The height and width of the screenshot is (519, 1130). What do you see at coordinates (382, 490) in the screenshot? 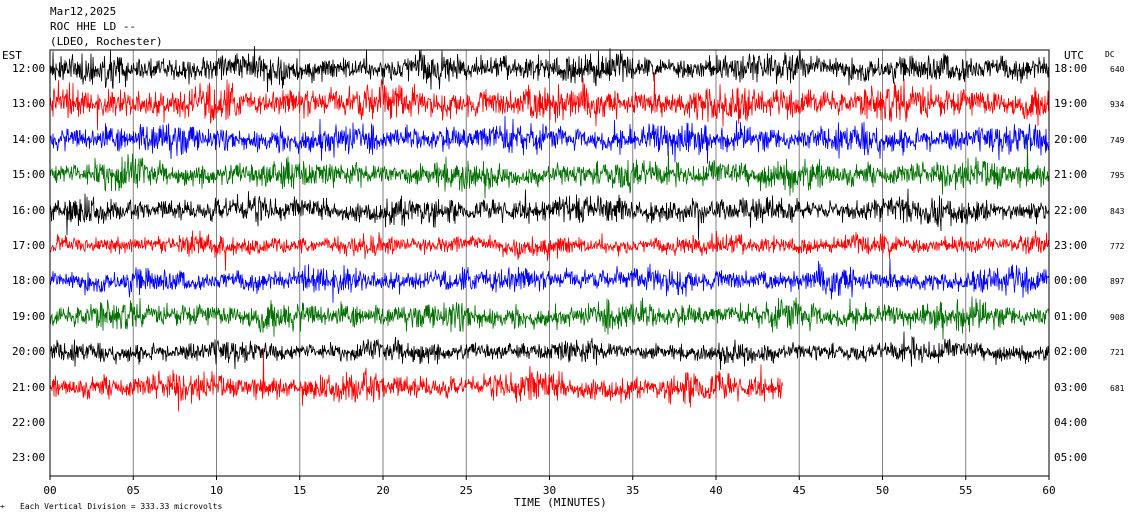
I see `x-tick-label-20: 20` at bounding box center [382, 490].